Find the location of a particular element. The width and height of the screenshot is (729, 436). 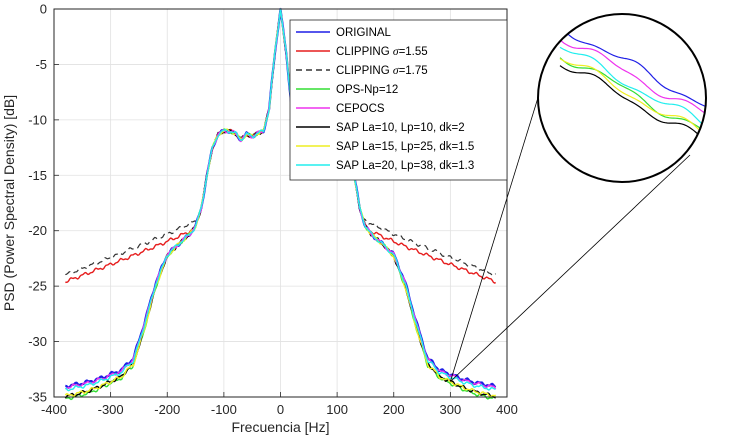

y-tick-label: -15 is located at coordinates (37, 175).